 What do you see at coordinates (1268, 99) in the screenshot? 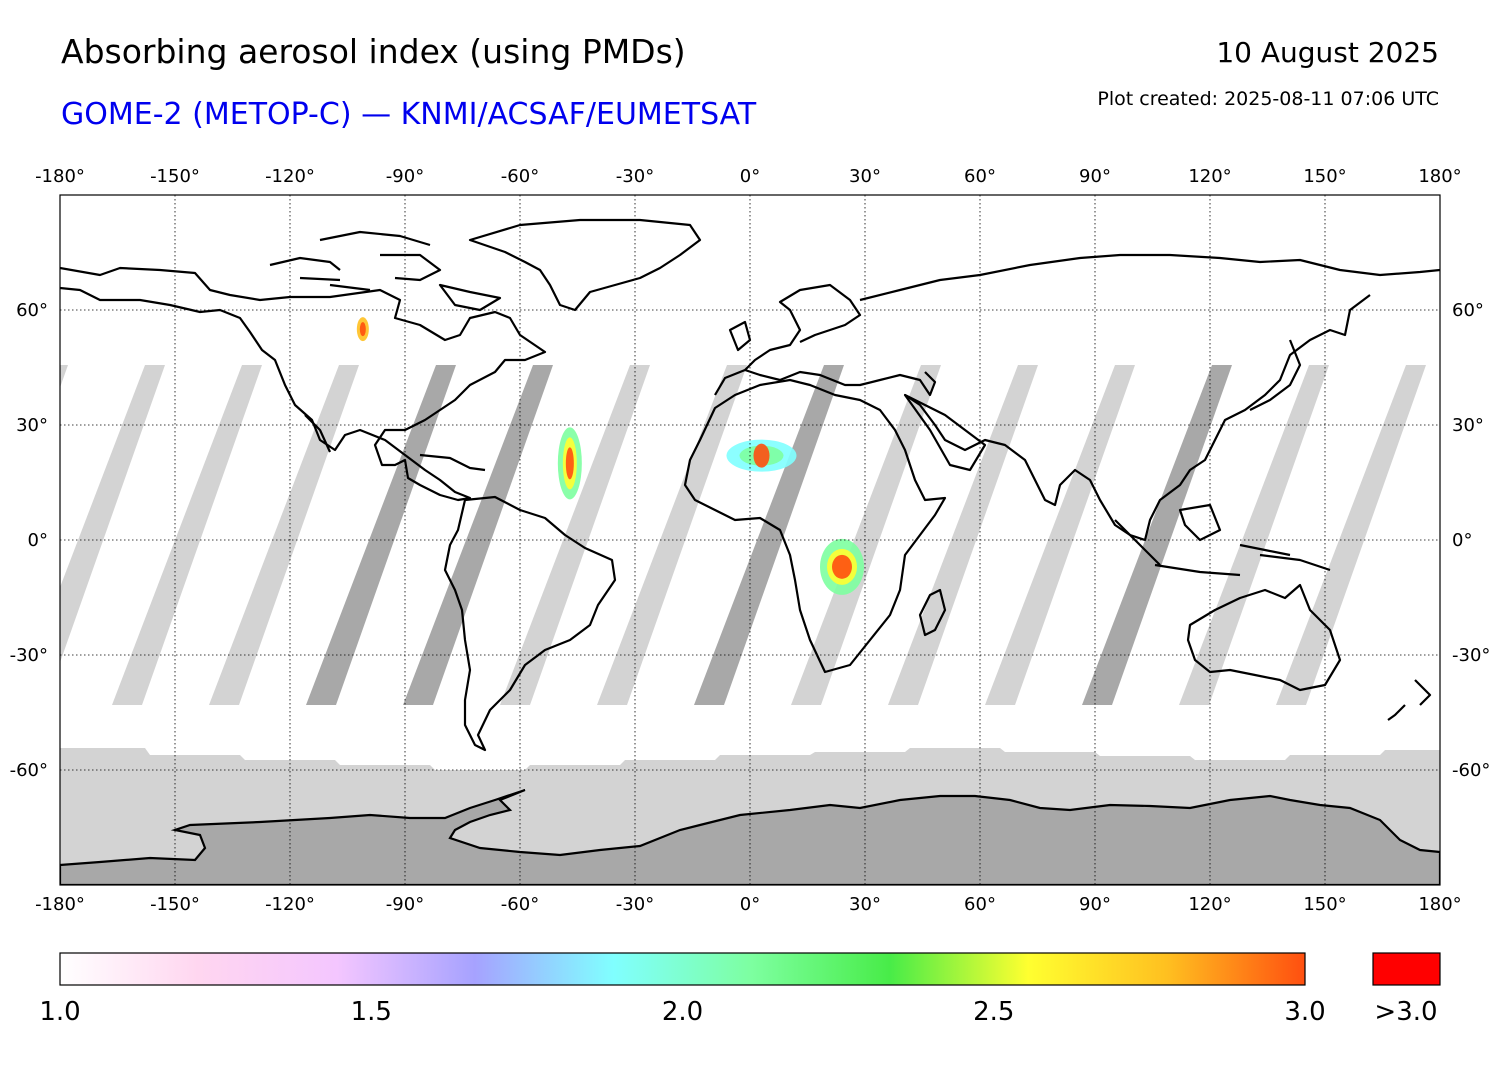
I see `plot-created-label: Plot created: 2025-08-11 07:06 UTC` at bounding box center [1268, 99].